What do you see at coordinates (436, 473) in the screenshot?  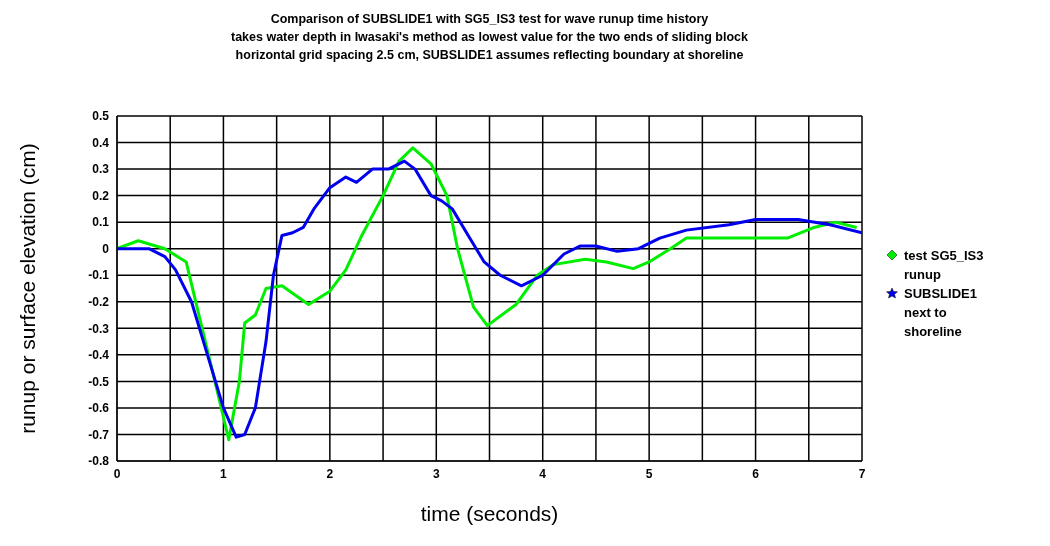 I see `x-tick-label: 3` at bounding box center [436, 473].